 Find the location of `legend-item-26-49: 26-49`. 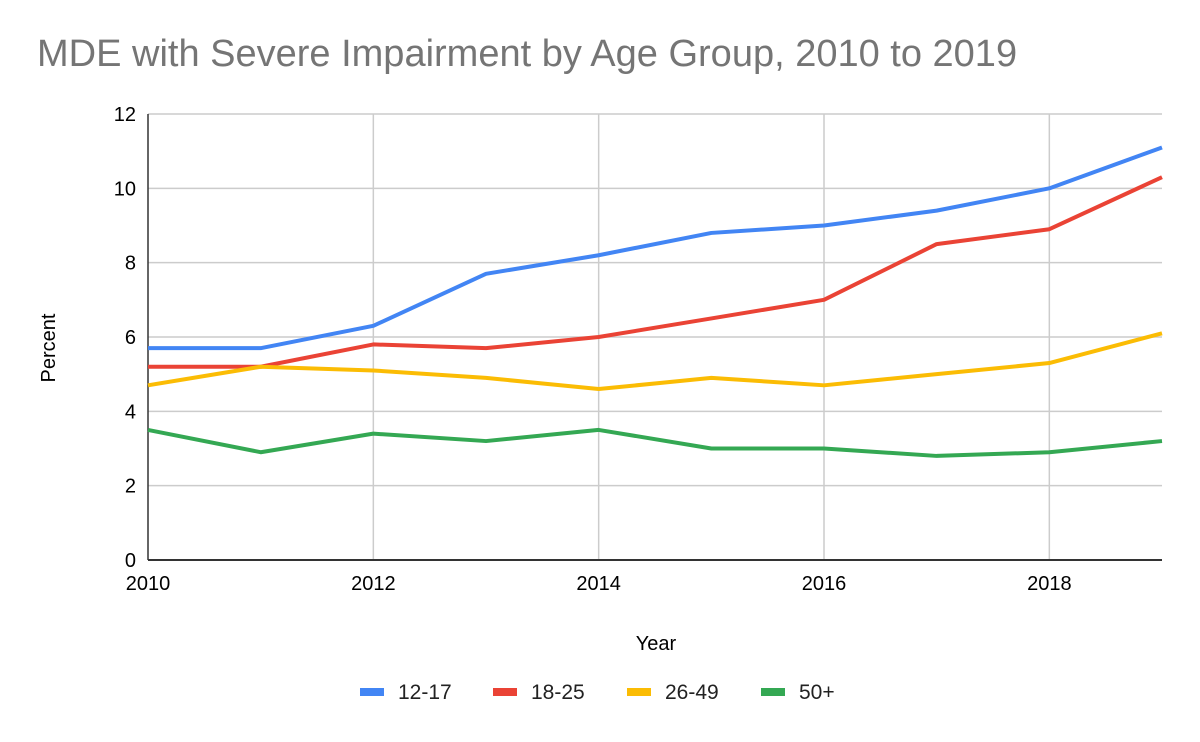

legend-item-26-49: 26-49 is located at coordinates (673, 692).